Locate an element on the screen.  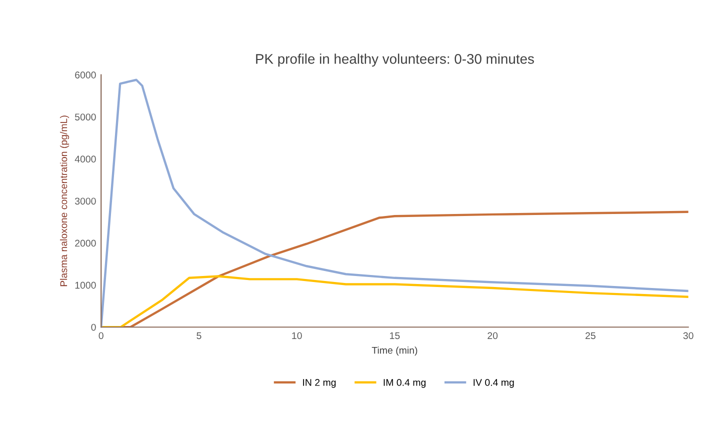
x-tick-label: 5 is located at coordinates (199, 336).